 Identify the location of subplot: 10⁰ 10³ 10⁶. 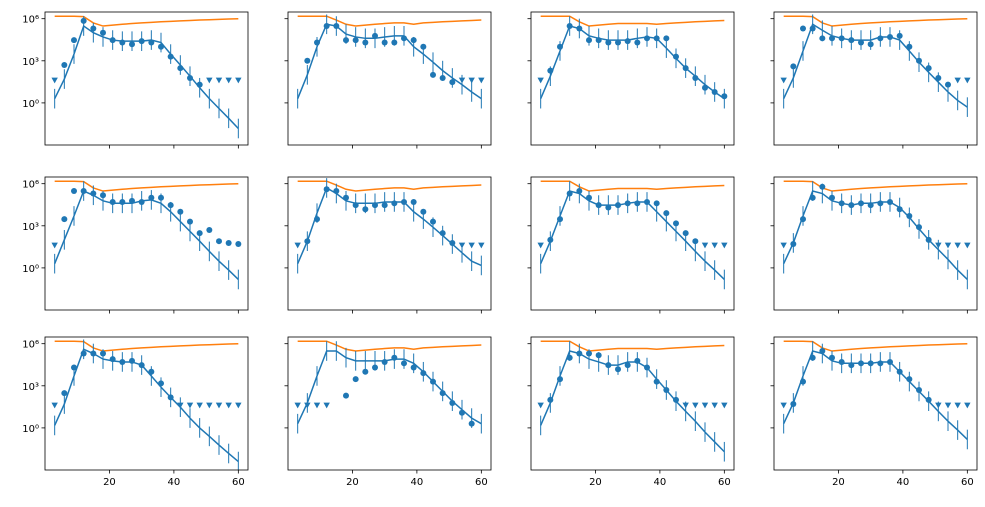
(135, 245).